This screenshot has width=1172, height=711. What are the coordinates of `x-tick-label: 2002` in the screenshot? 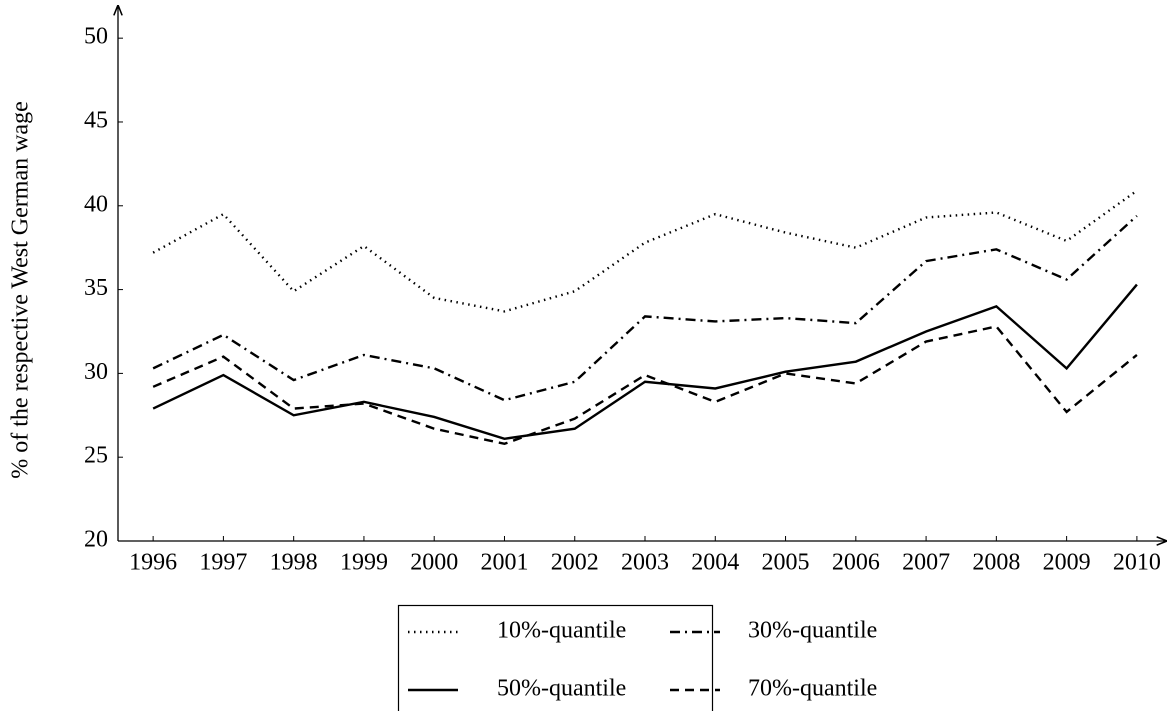 It's located at (575, 563).